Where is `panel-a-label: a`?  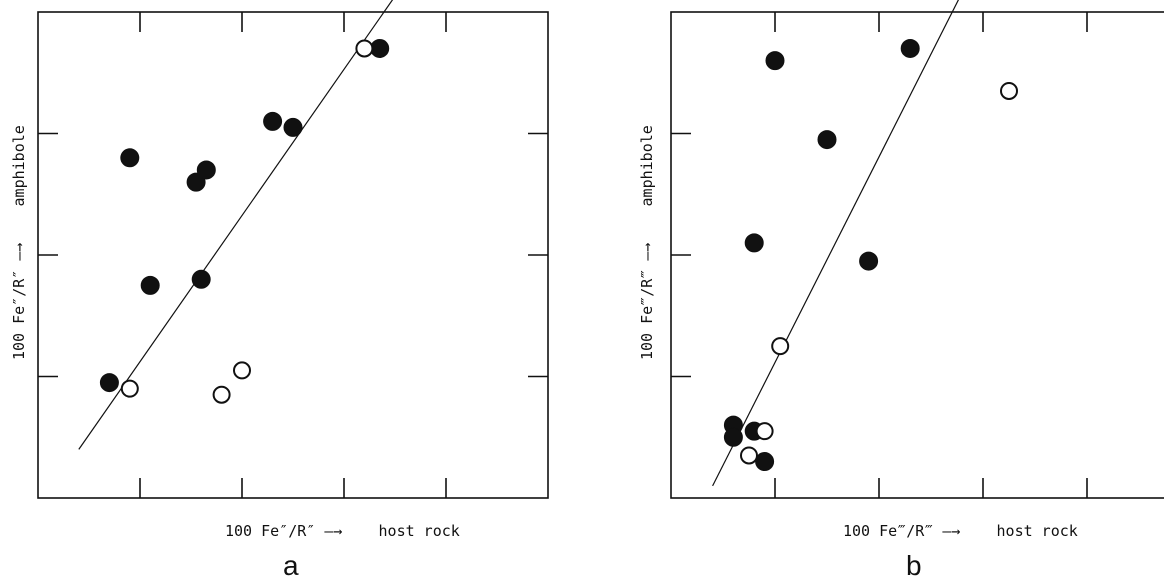
panel-a-label: a is located at coordinates (291, 565).